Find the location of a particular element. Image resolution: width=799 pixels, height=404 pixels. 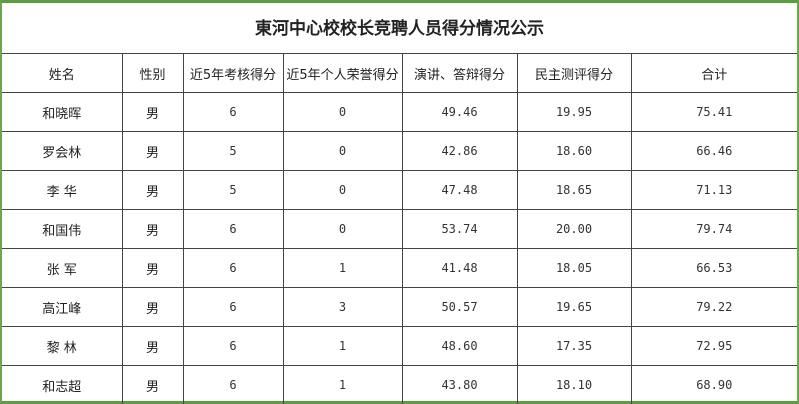

table-row: 罗会林男 5 0 42.86 18.60 66.46 is located at coordinates (399, 151).